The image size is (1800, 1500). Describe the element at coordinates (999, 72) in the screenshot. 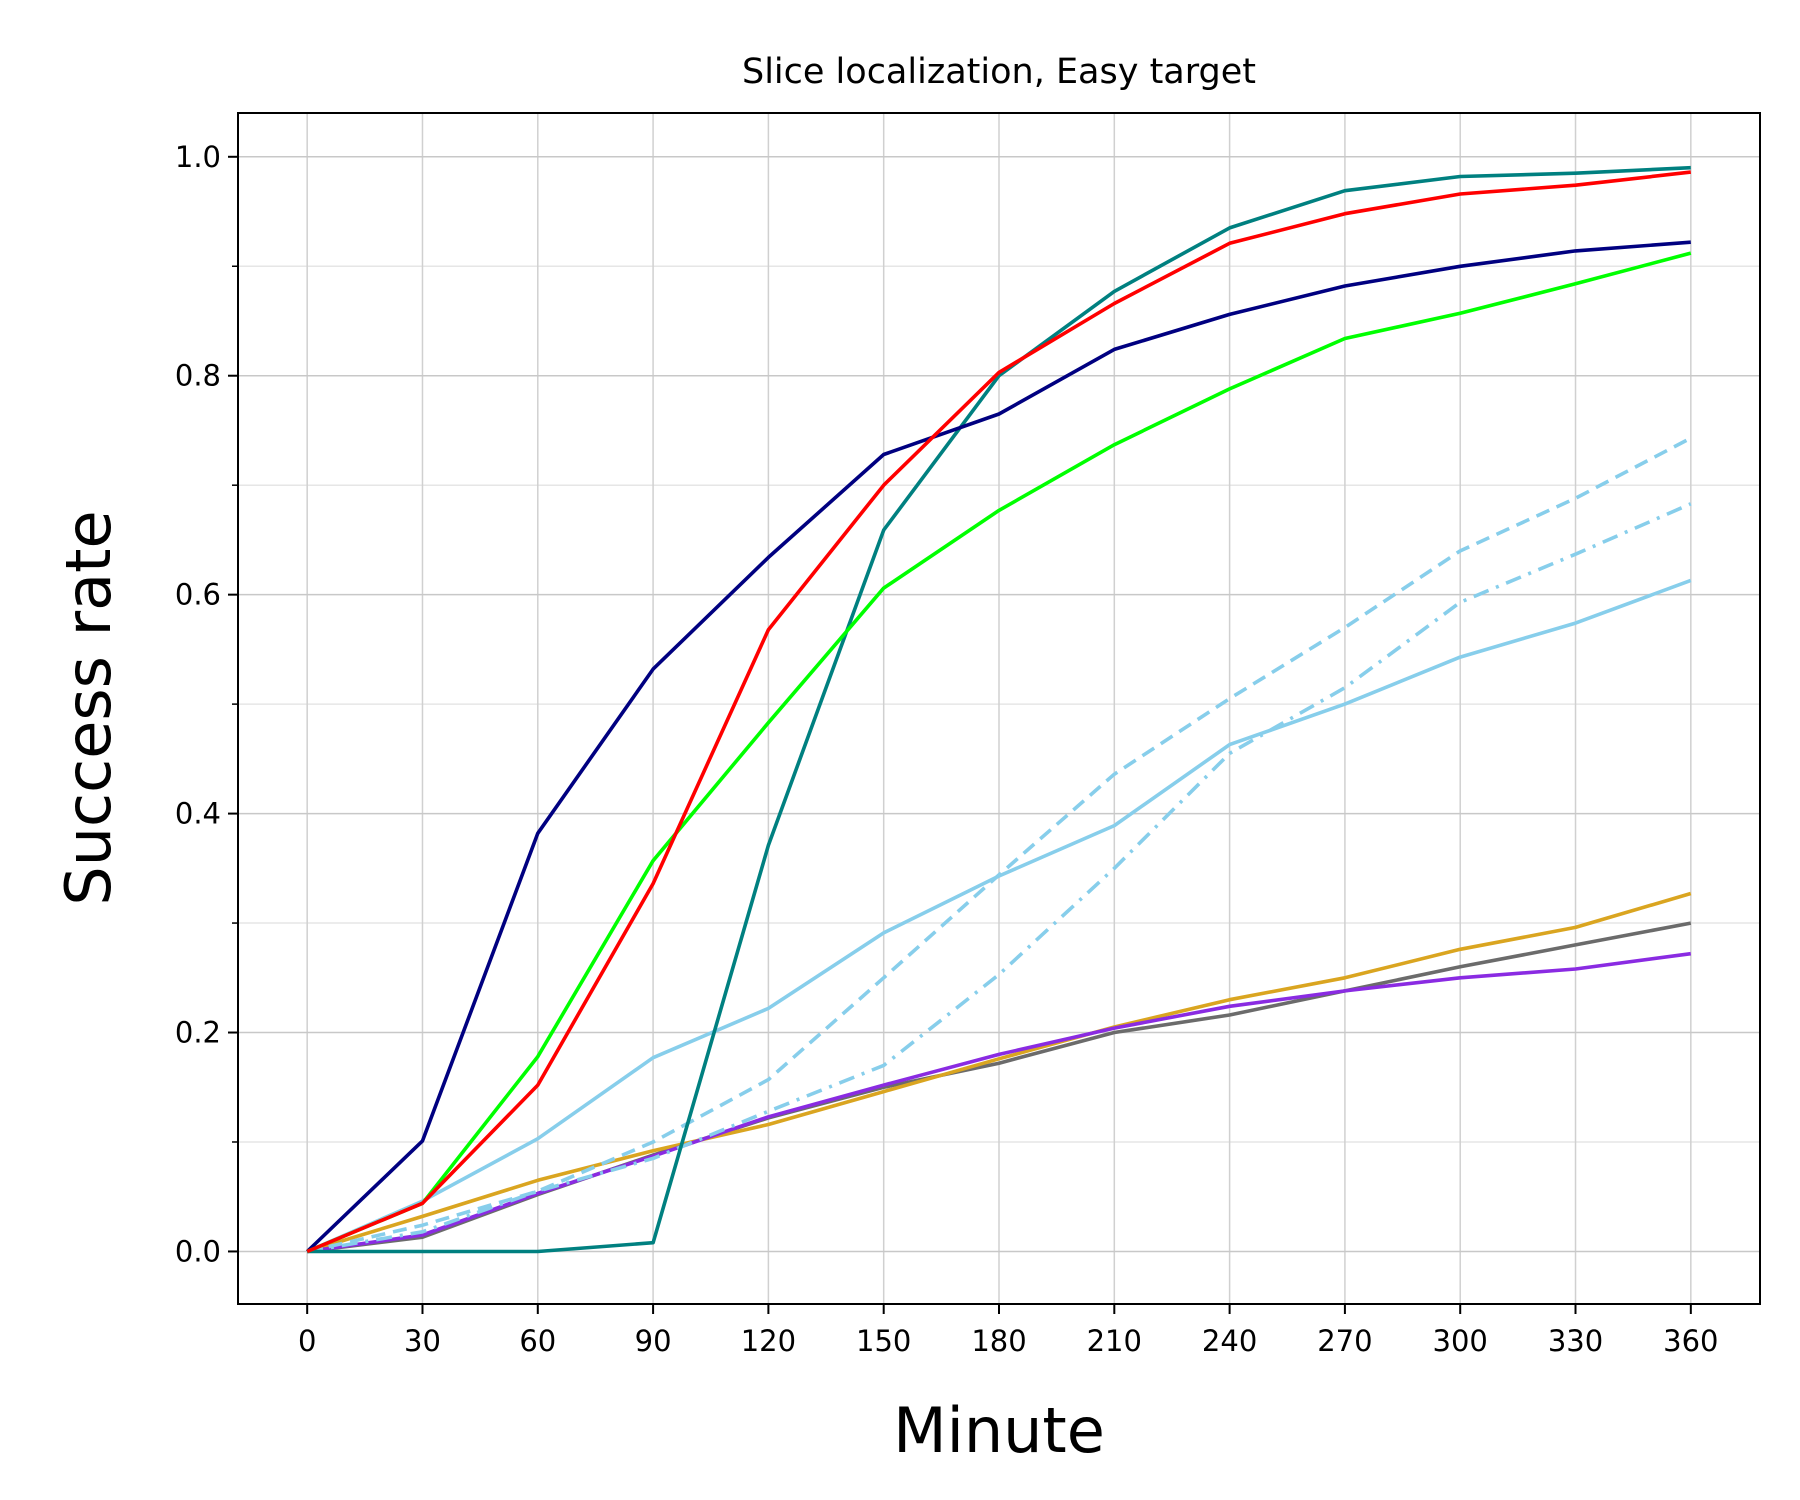

I see `chart-title: Slice localization, Easy target` at that location.